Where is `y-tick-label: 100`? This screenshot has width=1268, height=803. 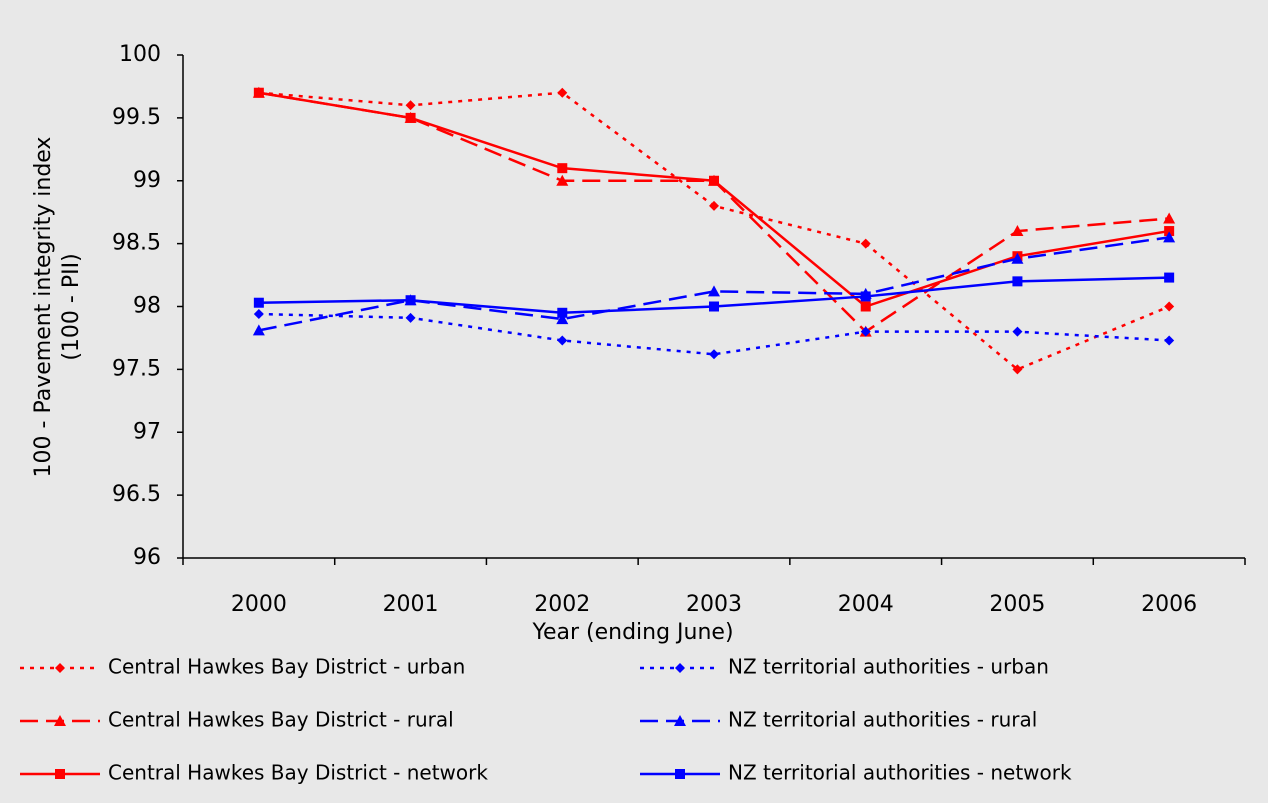 y-tick-label: 100 is located at coordinates (140, 54).